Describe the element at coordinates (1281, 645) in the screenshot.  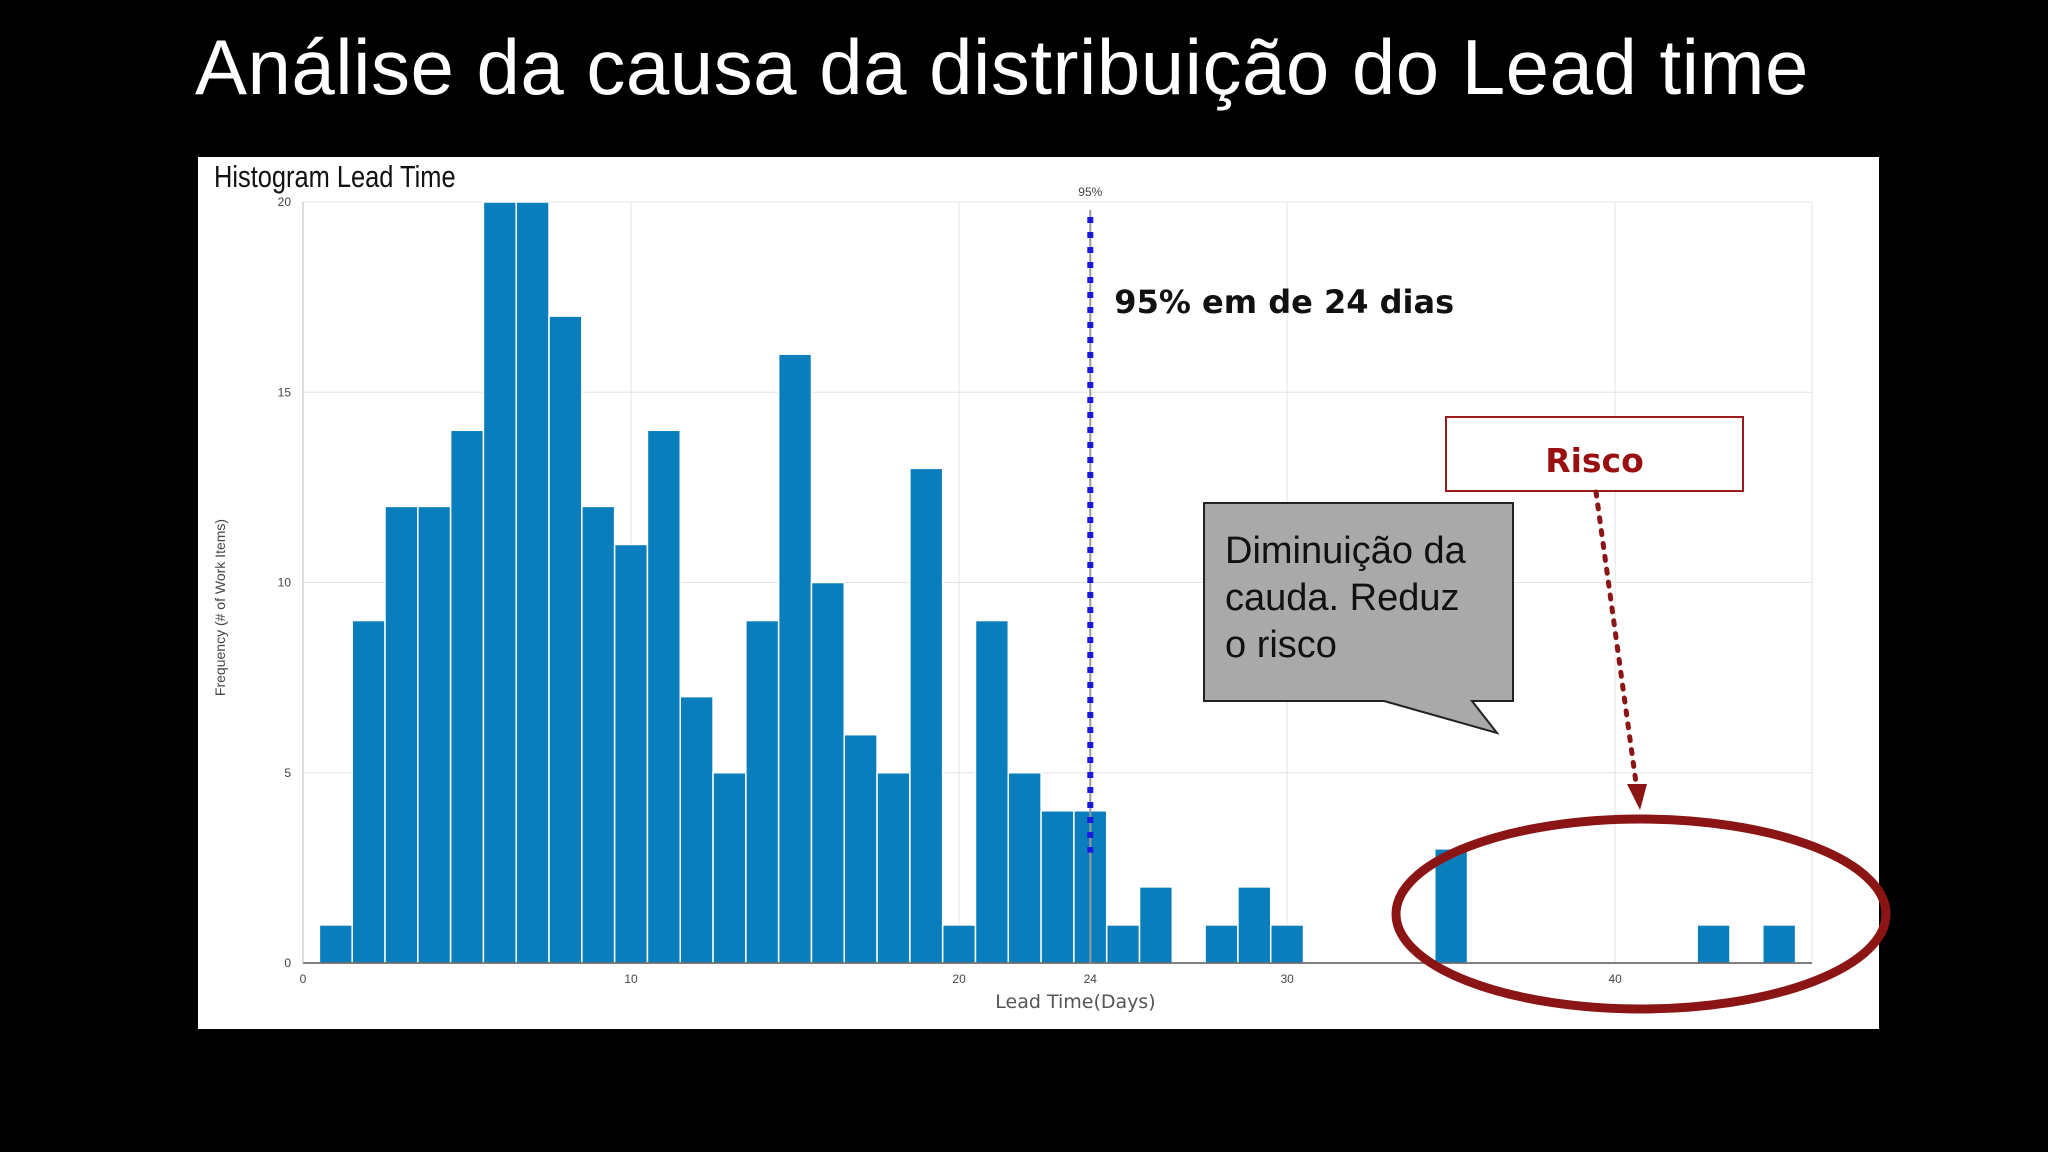
I see `callout-line: o risco` at that location.